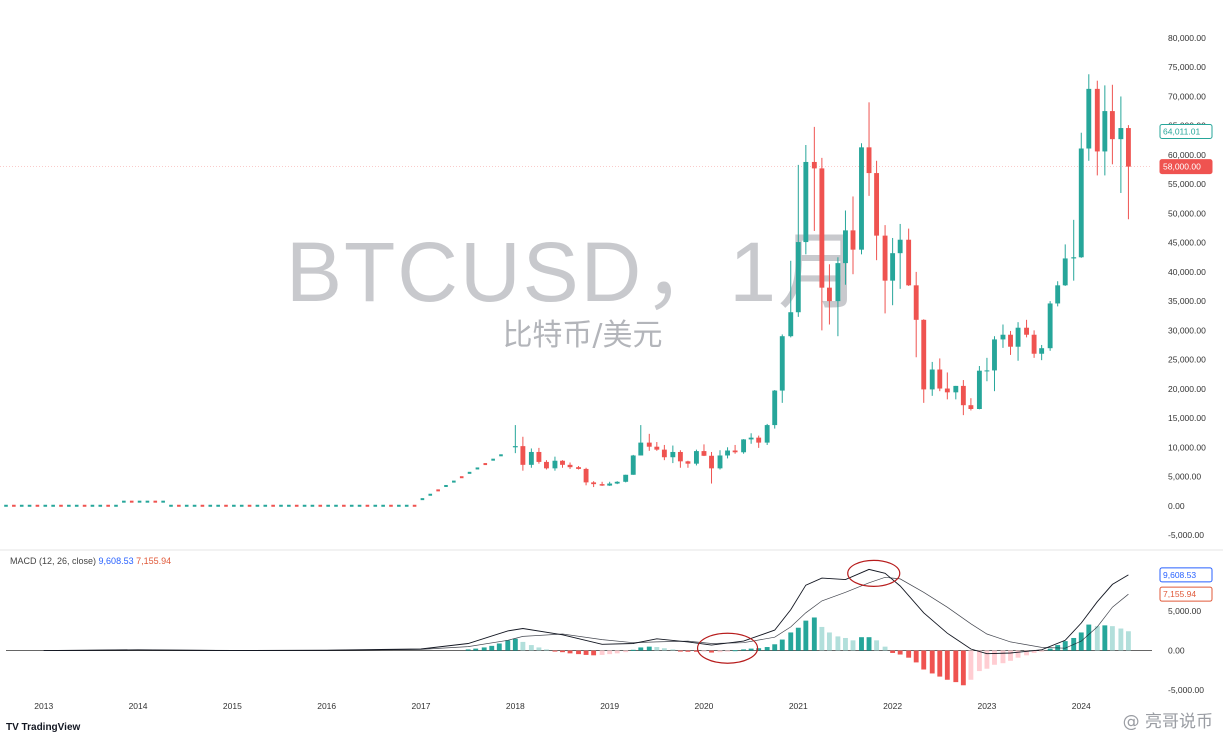 This screenshot has width=1223, height=742. Describe the element at coordinates (421, 706) in the screenshot. I see `time-axis-tick: 2017` at that location.